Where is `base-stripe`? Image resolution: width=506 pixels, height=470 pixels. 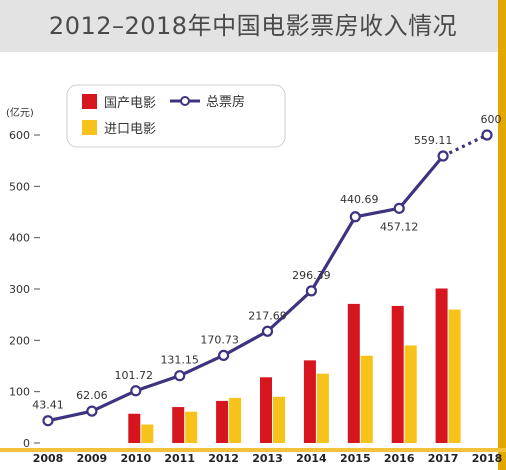 base-stripe is located at coordinates (253, 450).